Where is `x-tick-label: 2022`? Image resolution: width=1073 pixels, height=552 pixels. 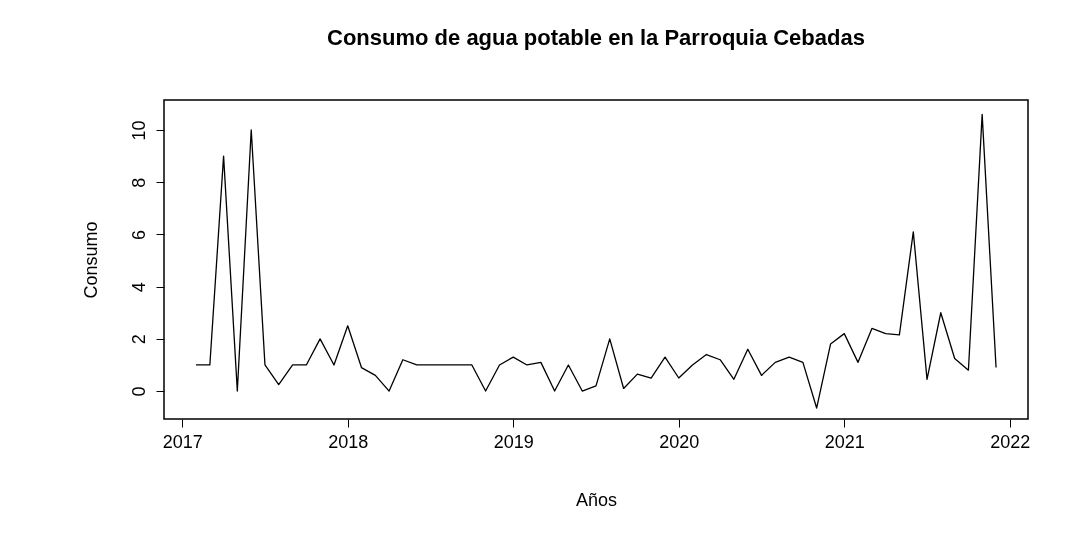
x-tick-label: 2022 is located at coordinates (1010, 441).